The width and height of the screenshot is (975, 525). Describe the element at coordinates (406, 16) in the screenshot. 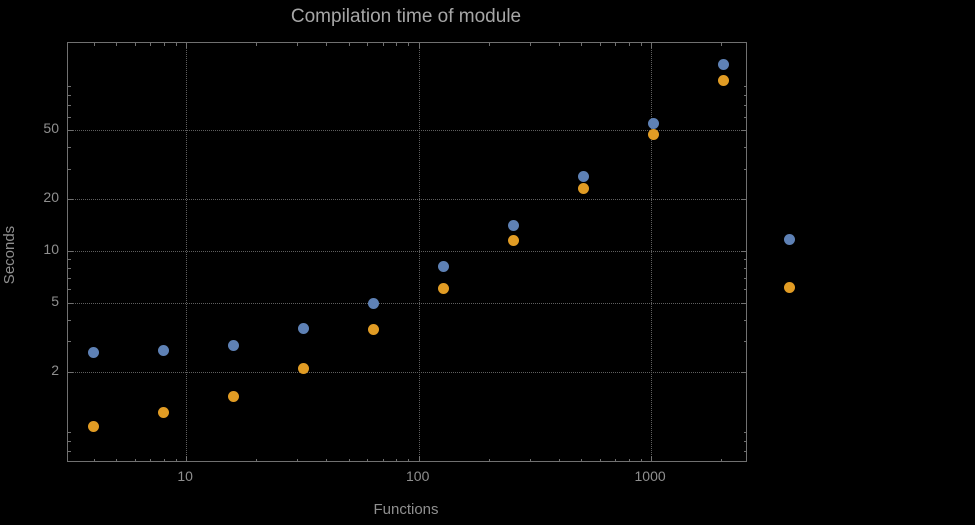

I see `chart-title: Compilation time of module` at that location.